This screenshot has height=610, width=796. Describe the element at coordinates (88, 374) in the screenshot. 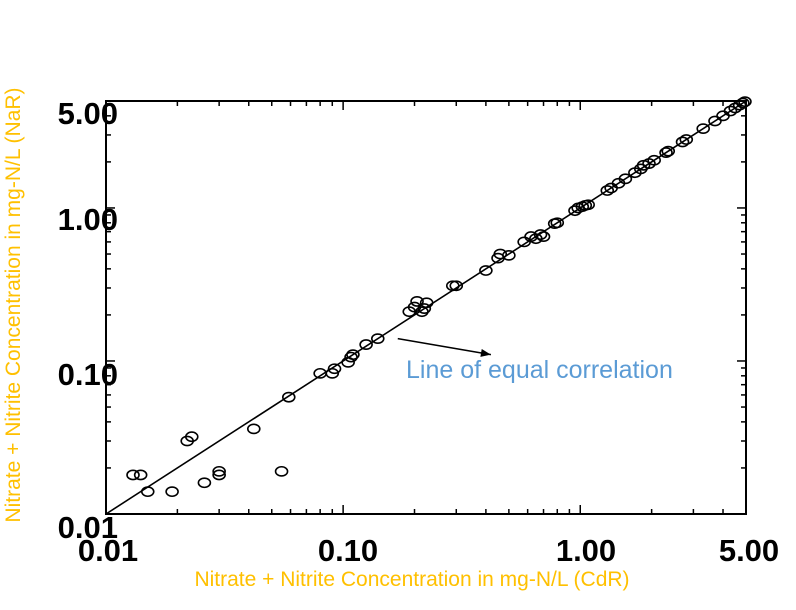

I see `y-tick-label-0.10: 0.10` at that location.